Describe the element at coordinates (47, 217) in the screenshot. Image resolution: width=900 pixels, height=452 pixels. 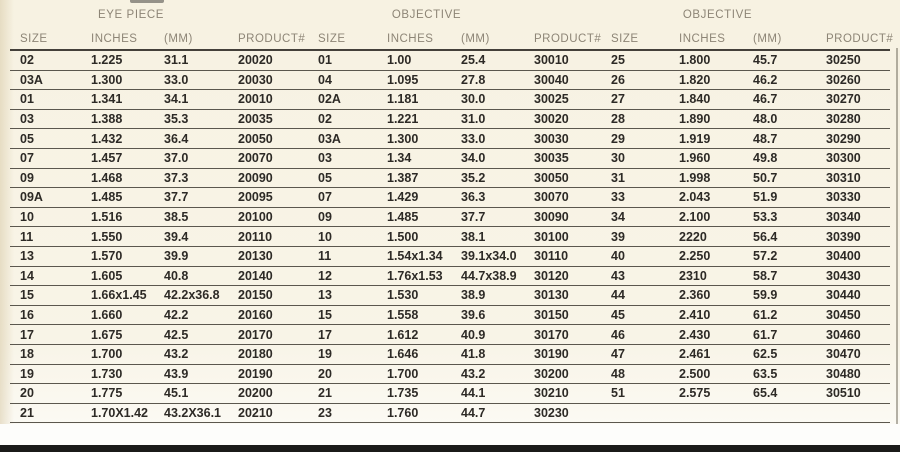
I see `table-cell: 10` at that location.